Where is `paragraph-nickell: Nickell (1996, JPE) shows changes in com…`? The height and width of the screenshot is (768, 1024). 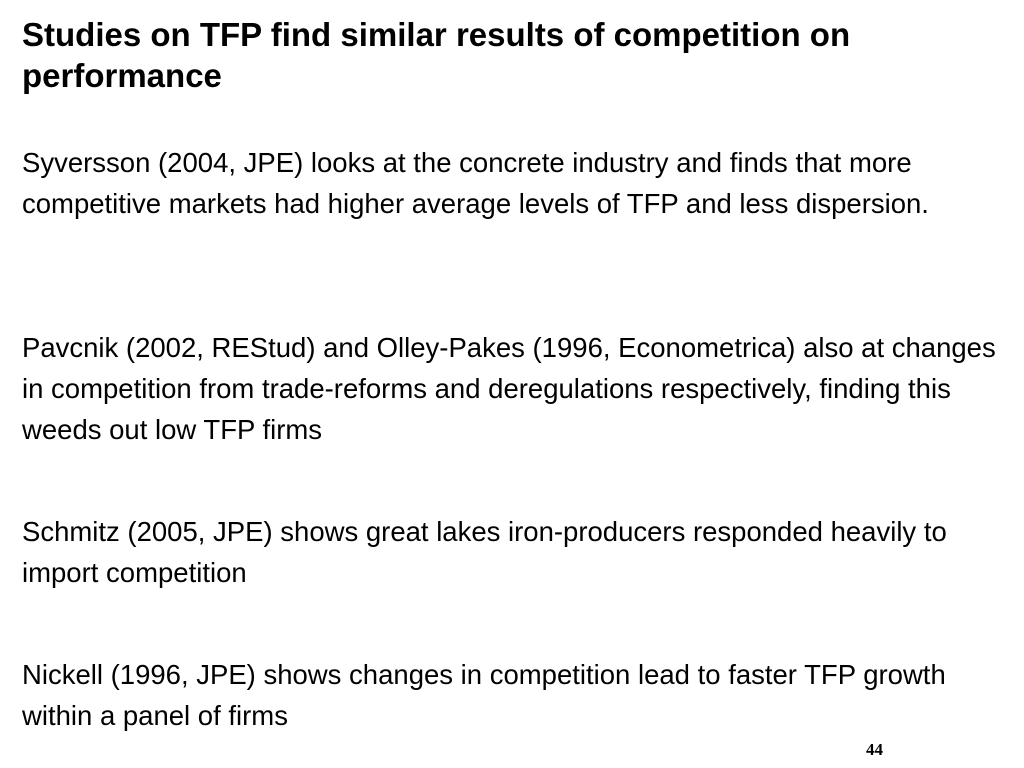
paragraph-nickell: Nickell (1996, JPE) shows changes in com… is located at coordinates (484, 695).